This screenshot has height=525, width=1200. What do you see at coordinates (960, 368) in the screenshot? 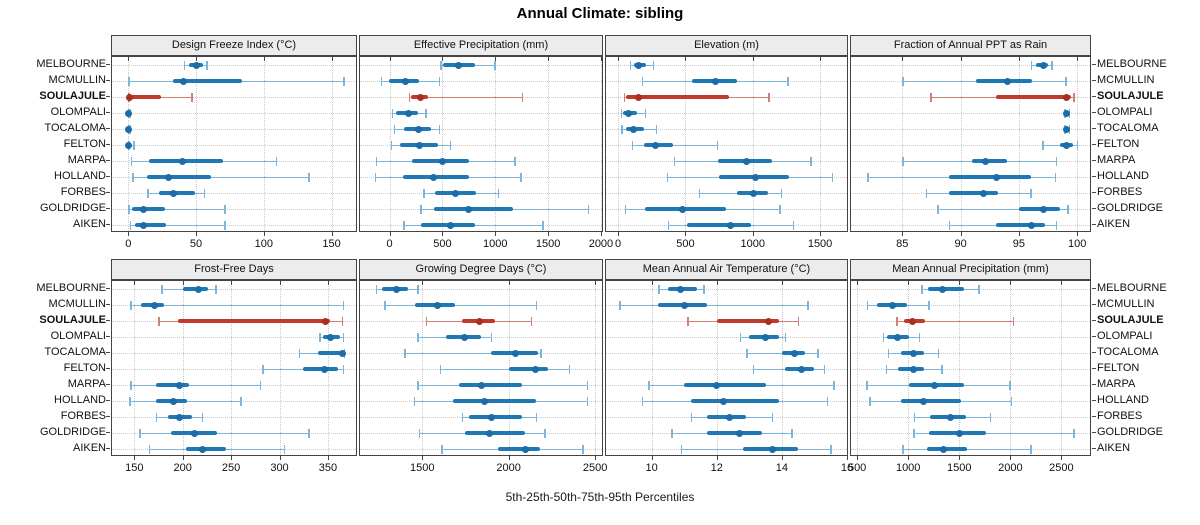
I see `gridline-x-mean-annual-precipitation-mm` at bounding box center [960, 368].